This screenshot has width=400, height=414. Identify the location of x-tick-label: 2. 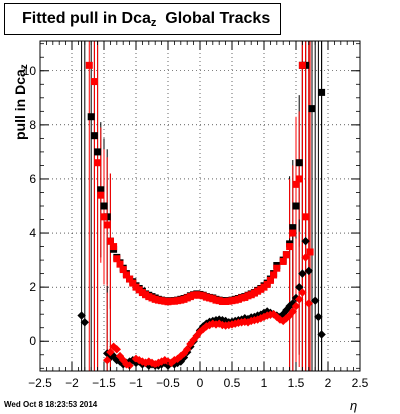
(328, 383).